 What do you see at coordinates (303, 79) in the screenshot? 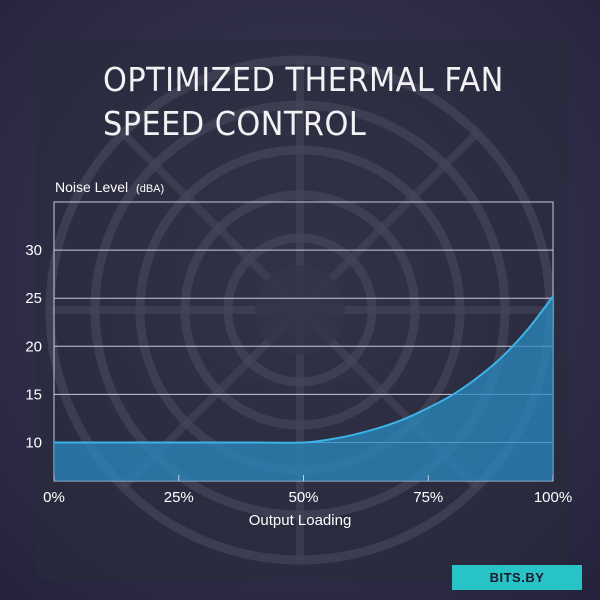
I see `title-line-1: OPTIMIZED THERMAL FAN` at bounding box center [303, 79].